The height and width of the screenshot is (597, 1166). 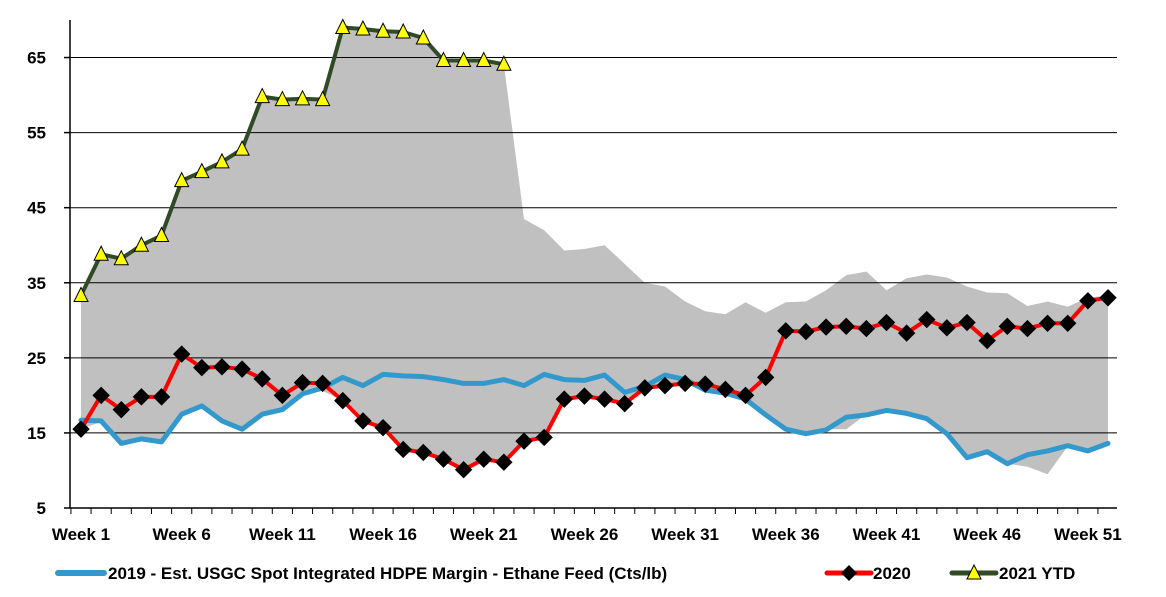 I want to click on y-tick-label: 45, so click(x=36, y=208).